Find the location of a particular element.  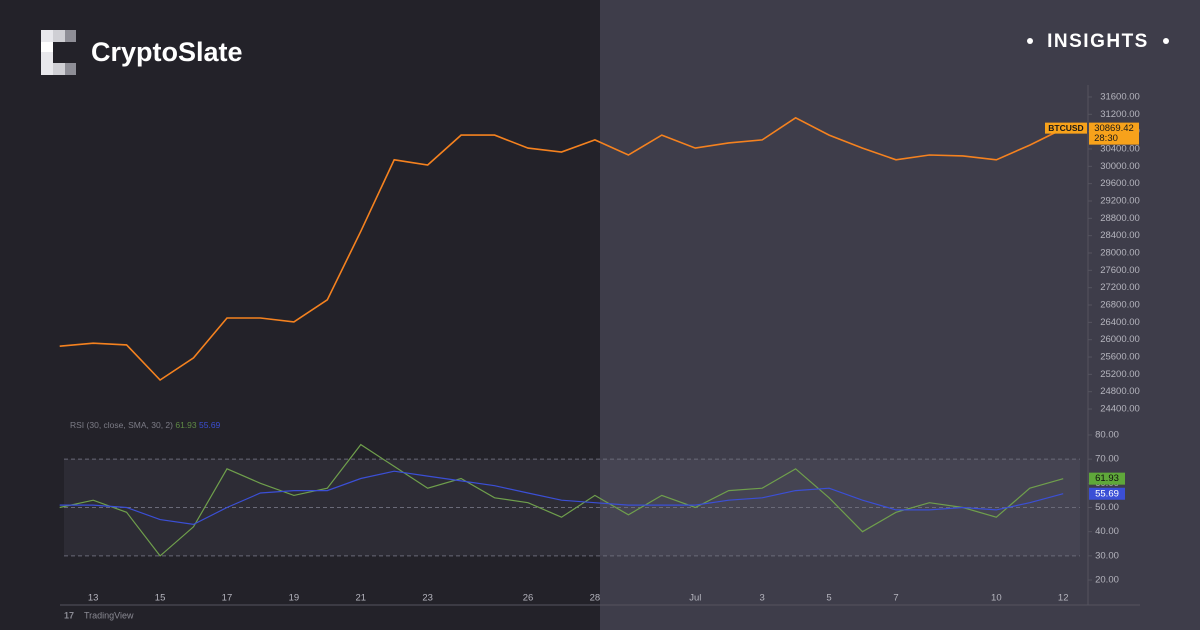

y-tick-label: 31200.00 is located at coordinates (1120, 114).